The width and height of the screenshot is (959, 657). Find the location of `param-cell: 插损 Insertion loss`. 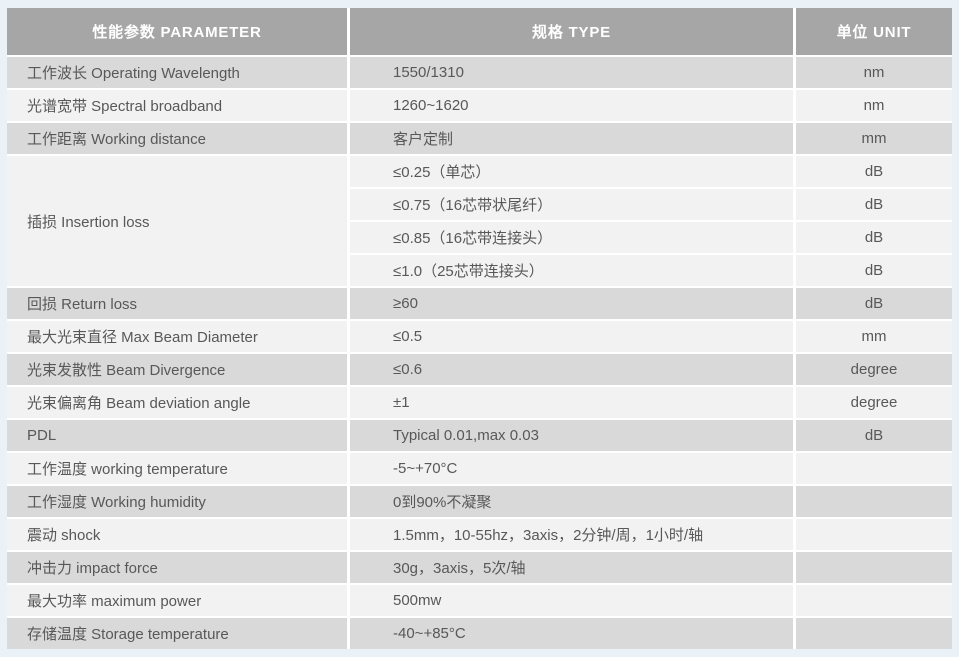

param-cell: 插损 Insertion loss is located at coordinates (177, 221).